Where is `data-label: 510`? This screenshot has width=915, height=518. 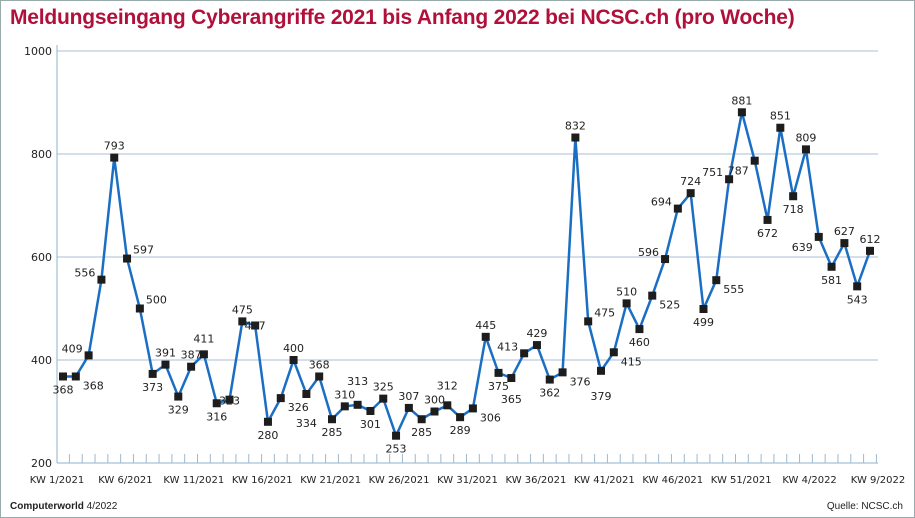
data-label: 510 is located at coordinates (626, 291).